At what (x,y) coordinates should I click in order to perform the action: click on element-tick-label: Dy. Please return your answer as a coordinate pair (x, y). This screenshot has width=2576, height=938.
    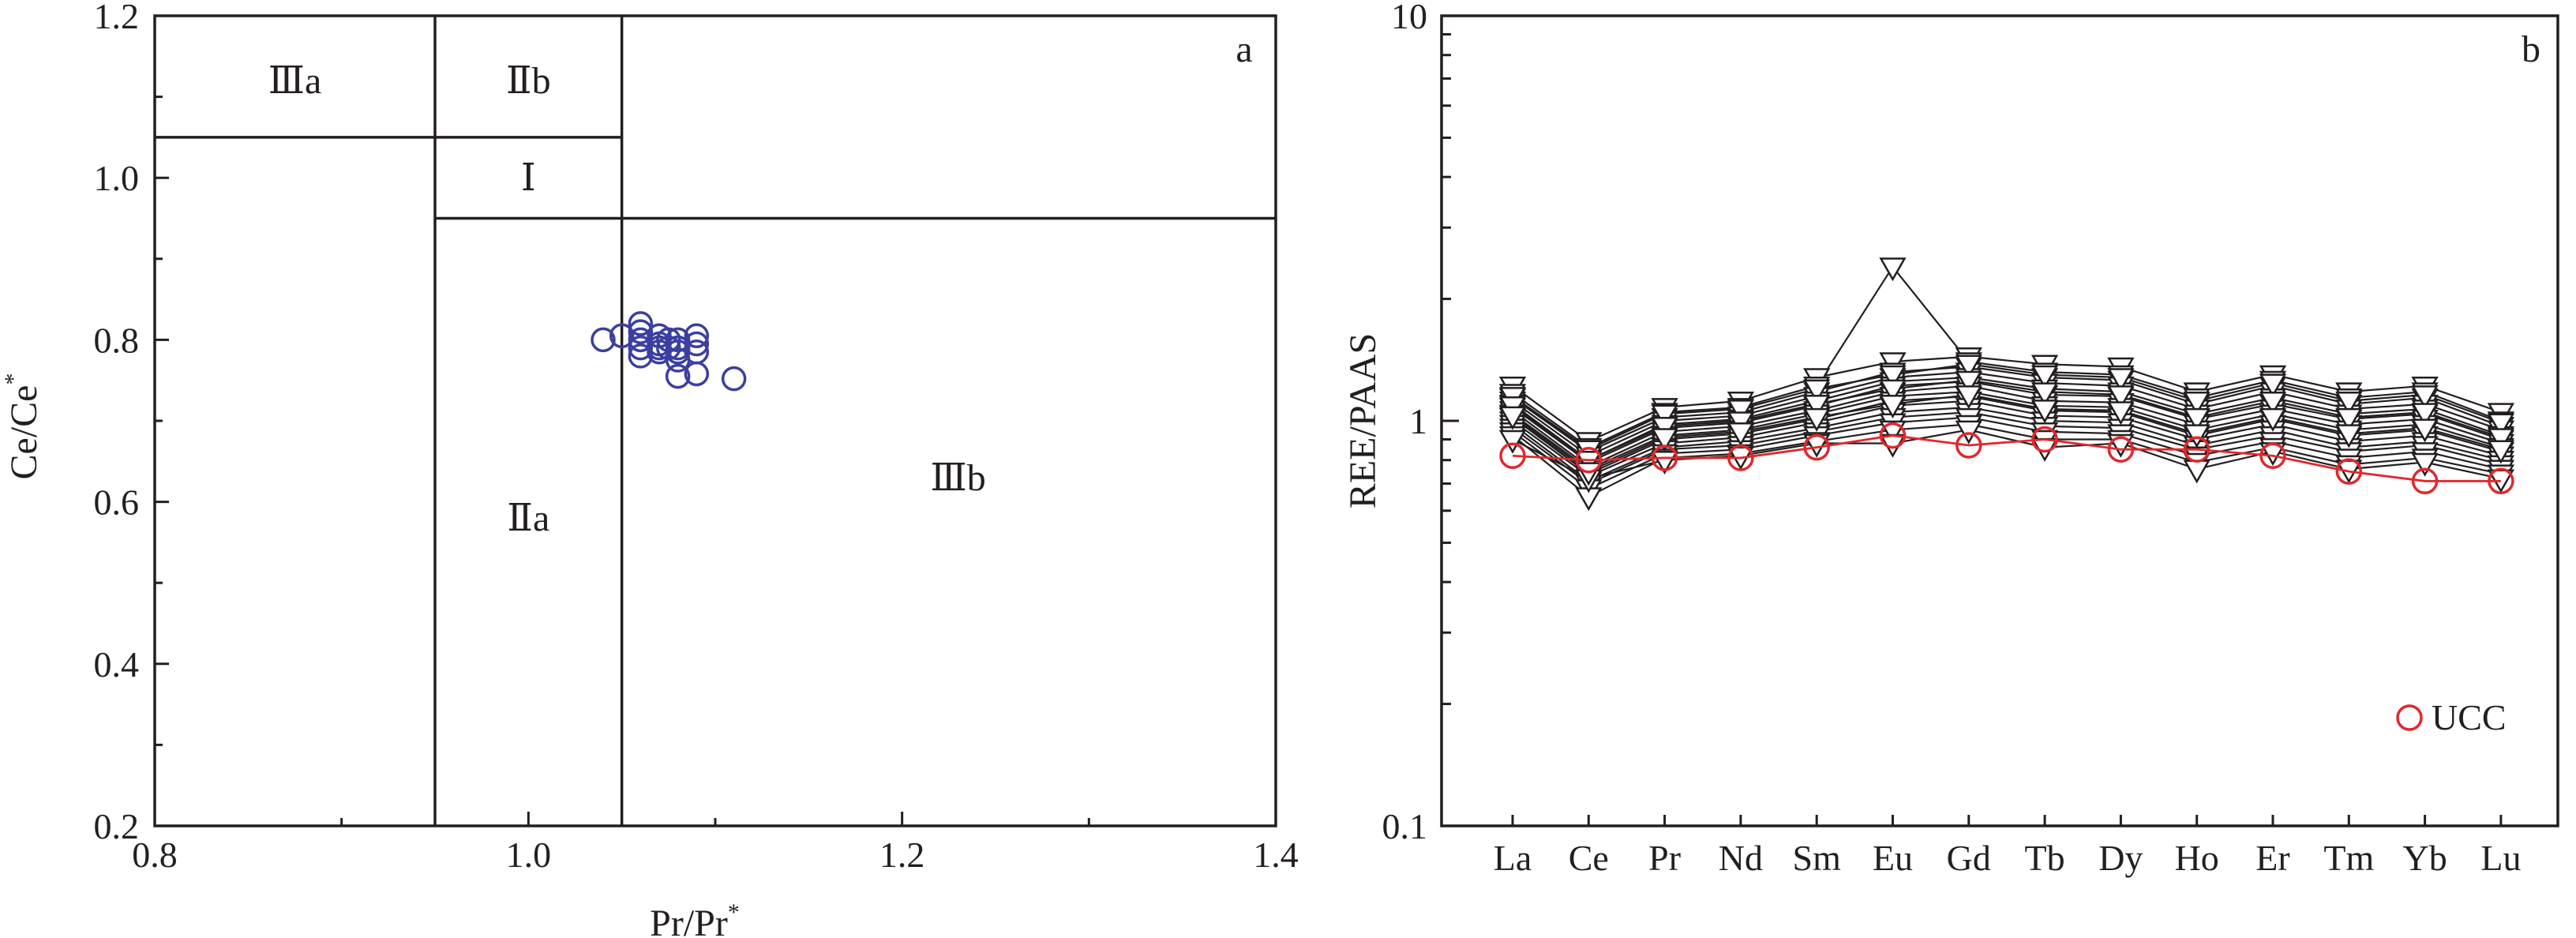
    Looking at the image, I should click on (2120, 858).